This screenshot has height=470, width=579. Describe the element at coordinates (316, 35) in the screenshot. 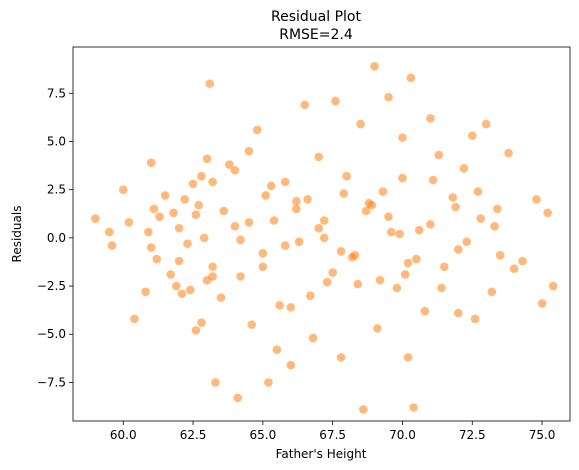

I see `chart-subtitle: RMSE=2.4` at that location.